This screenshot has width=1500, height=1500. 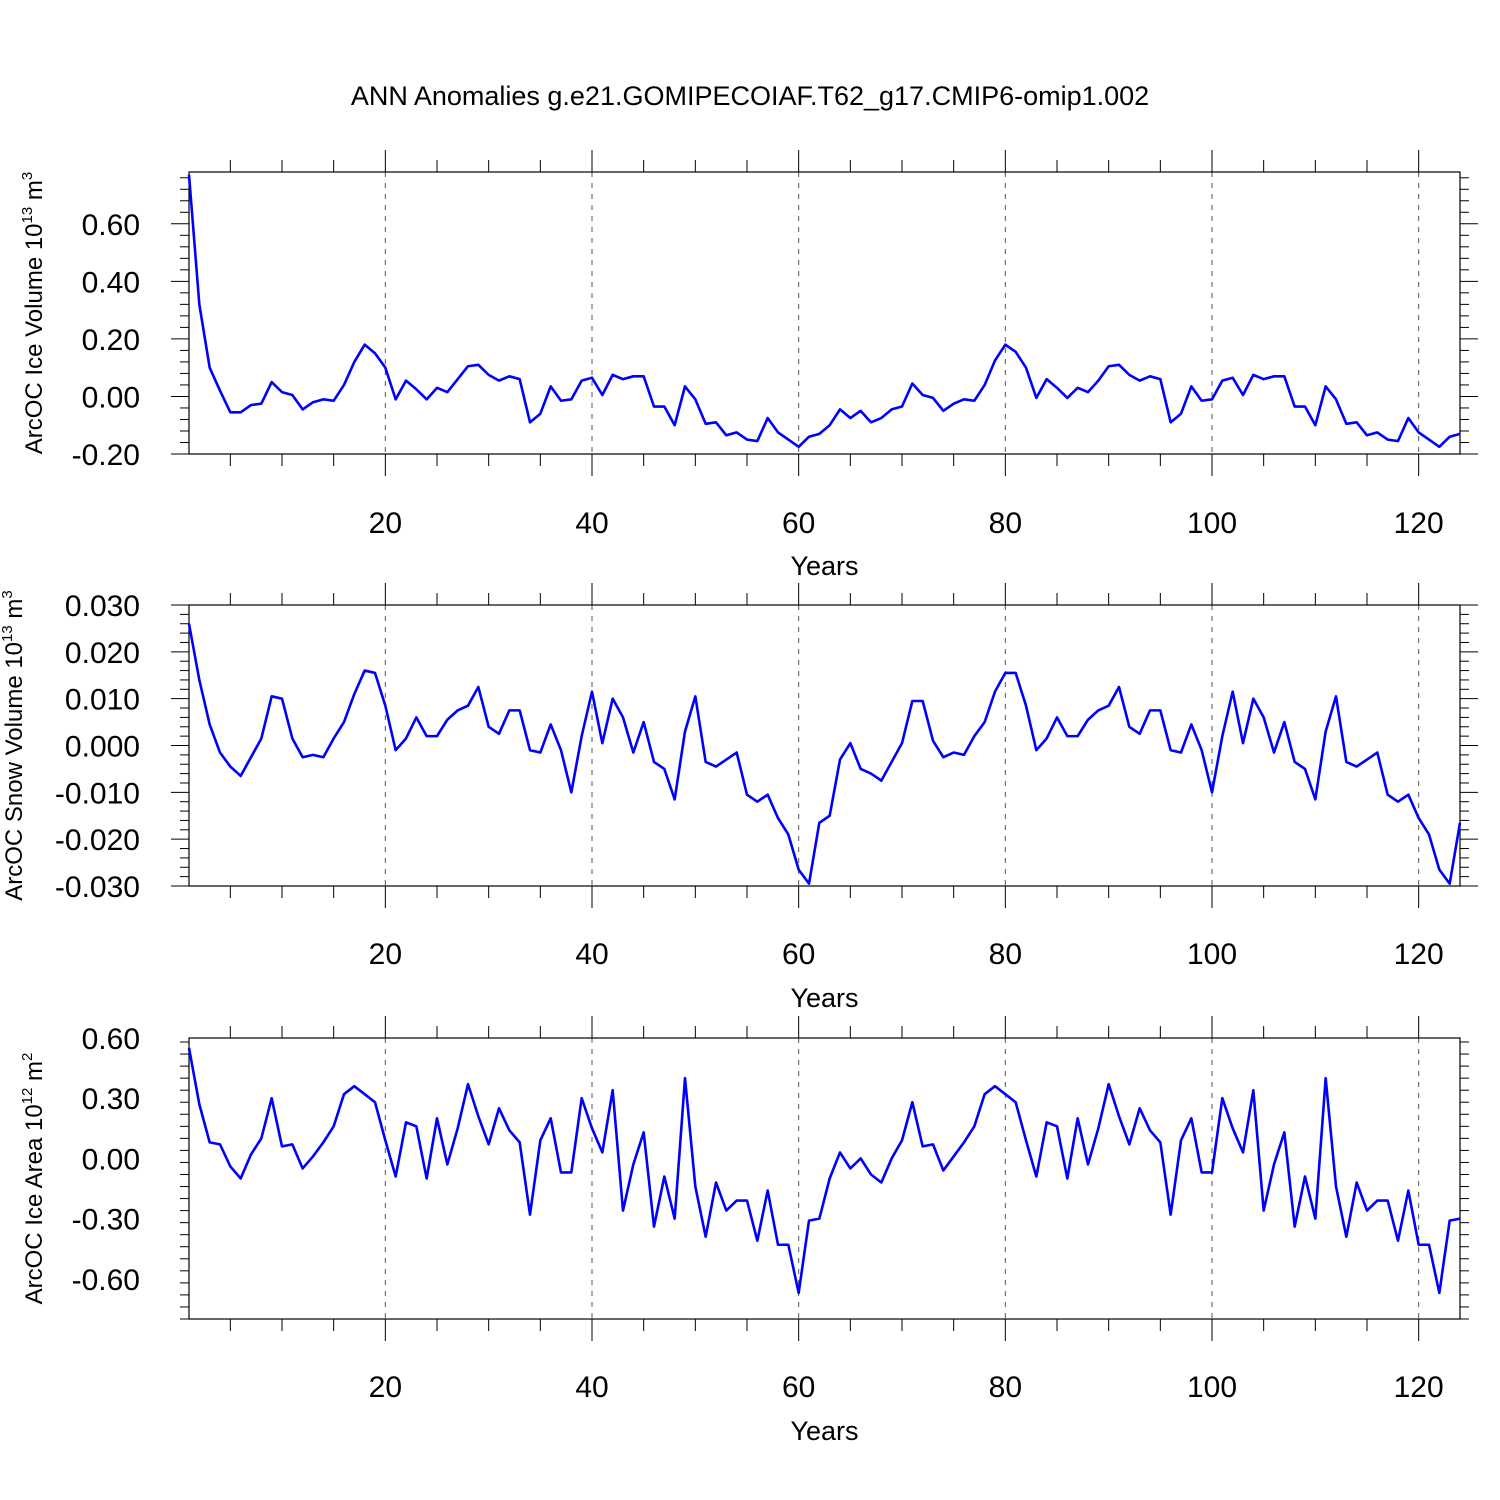 What do you see at coordinates (102, 653) in the screenshot?
I see `y-tick-label: 0.020` at bounding box center [102, 653].